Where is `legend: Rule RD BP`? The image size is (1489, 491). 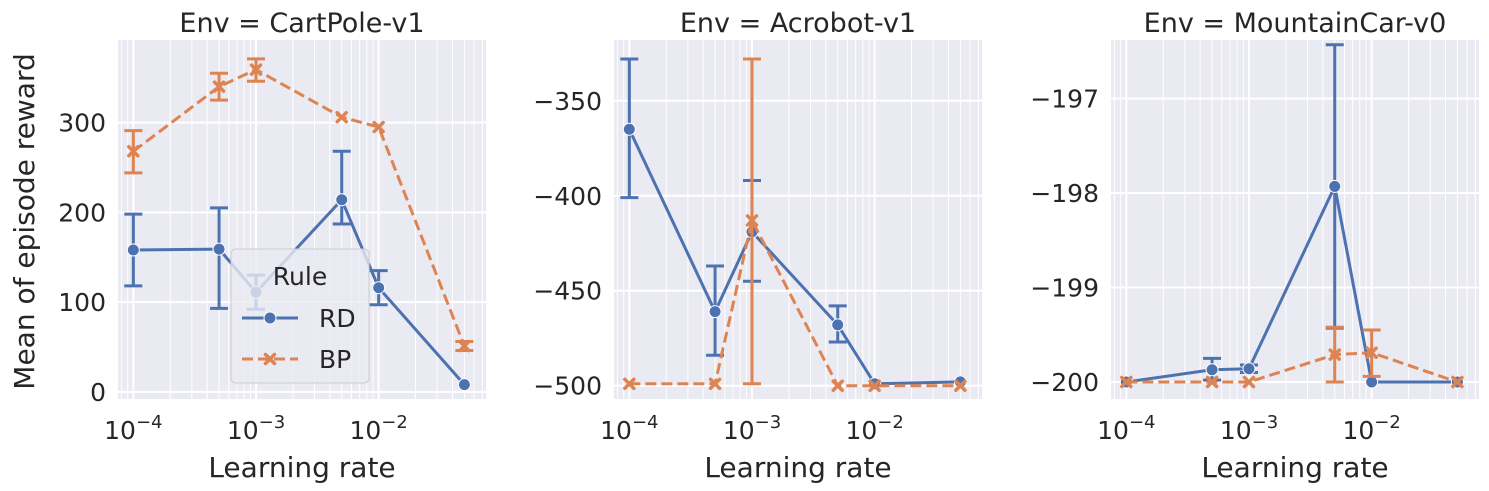
legend: Rule RD BP is located at coordinates (300, 316).